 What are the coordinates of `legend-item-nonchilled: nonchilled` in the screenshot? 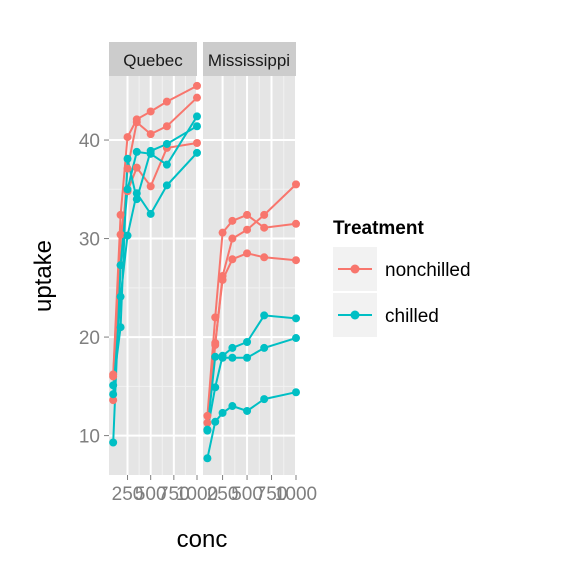 It's located at (402, 269).